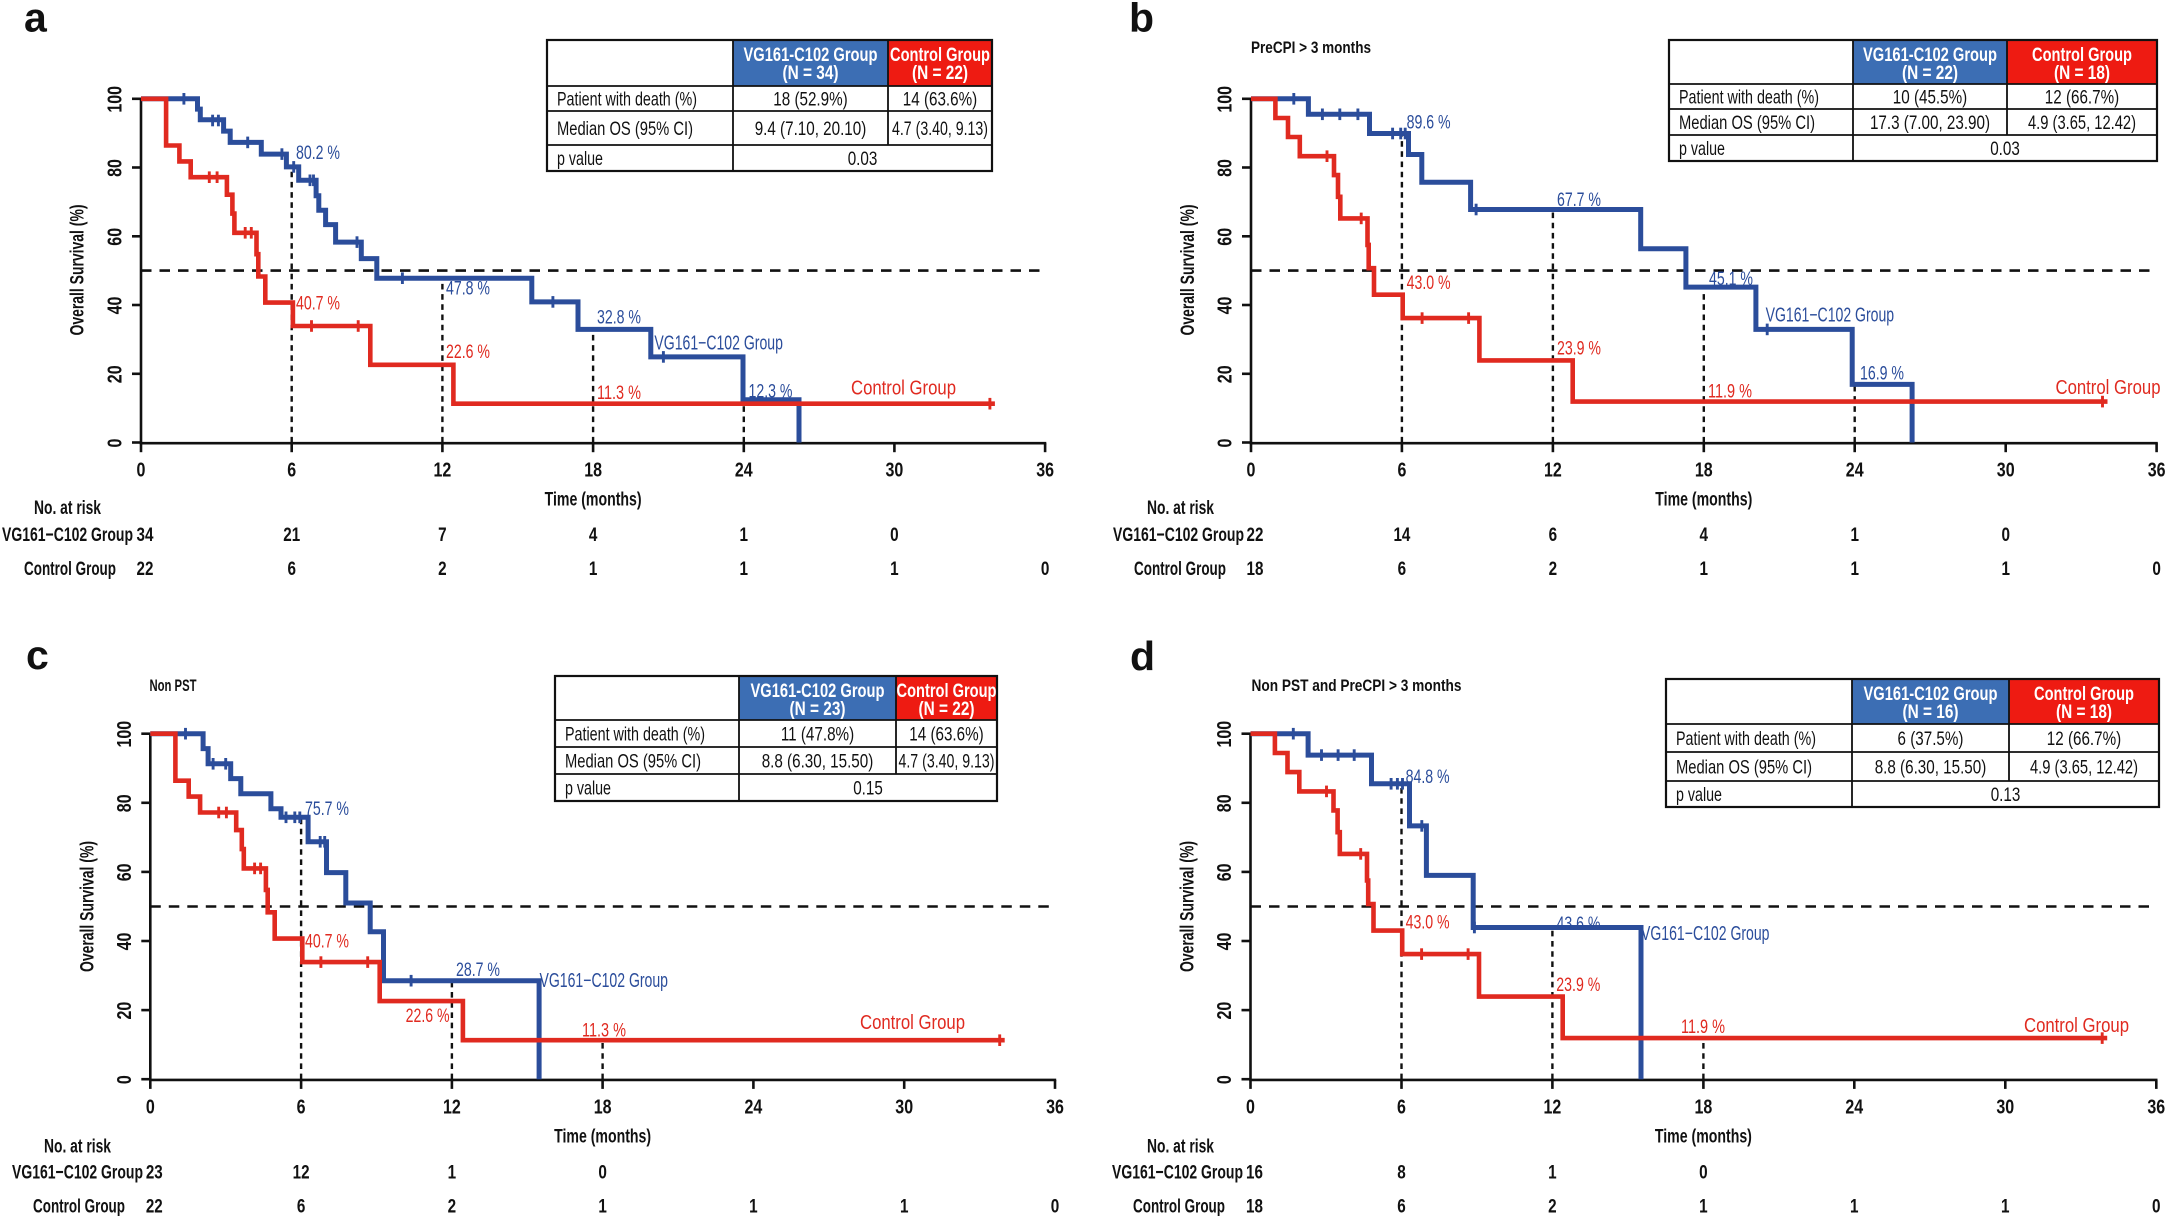 Image resolution: width=2168 pixels, height=1221 pixels. Describe the element at coordinates (1429, 123) in the screenshot. I see `svg-text: 89.6 %` at that location.